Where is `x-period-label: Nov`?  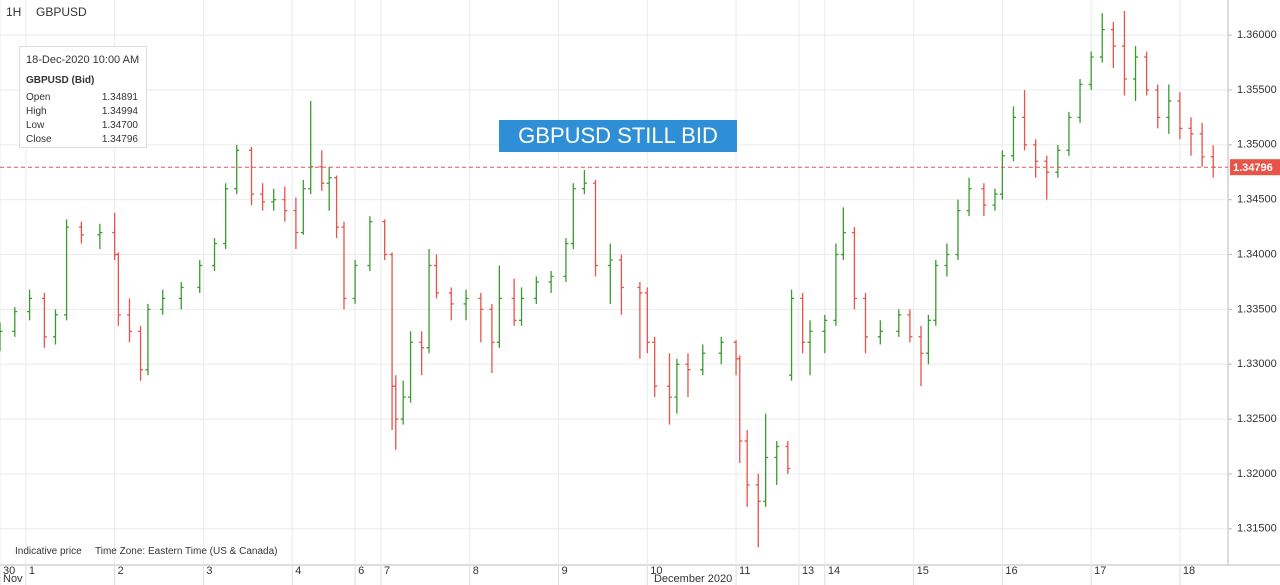
x-period-label: Nov is located at coordinates (13, 579).